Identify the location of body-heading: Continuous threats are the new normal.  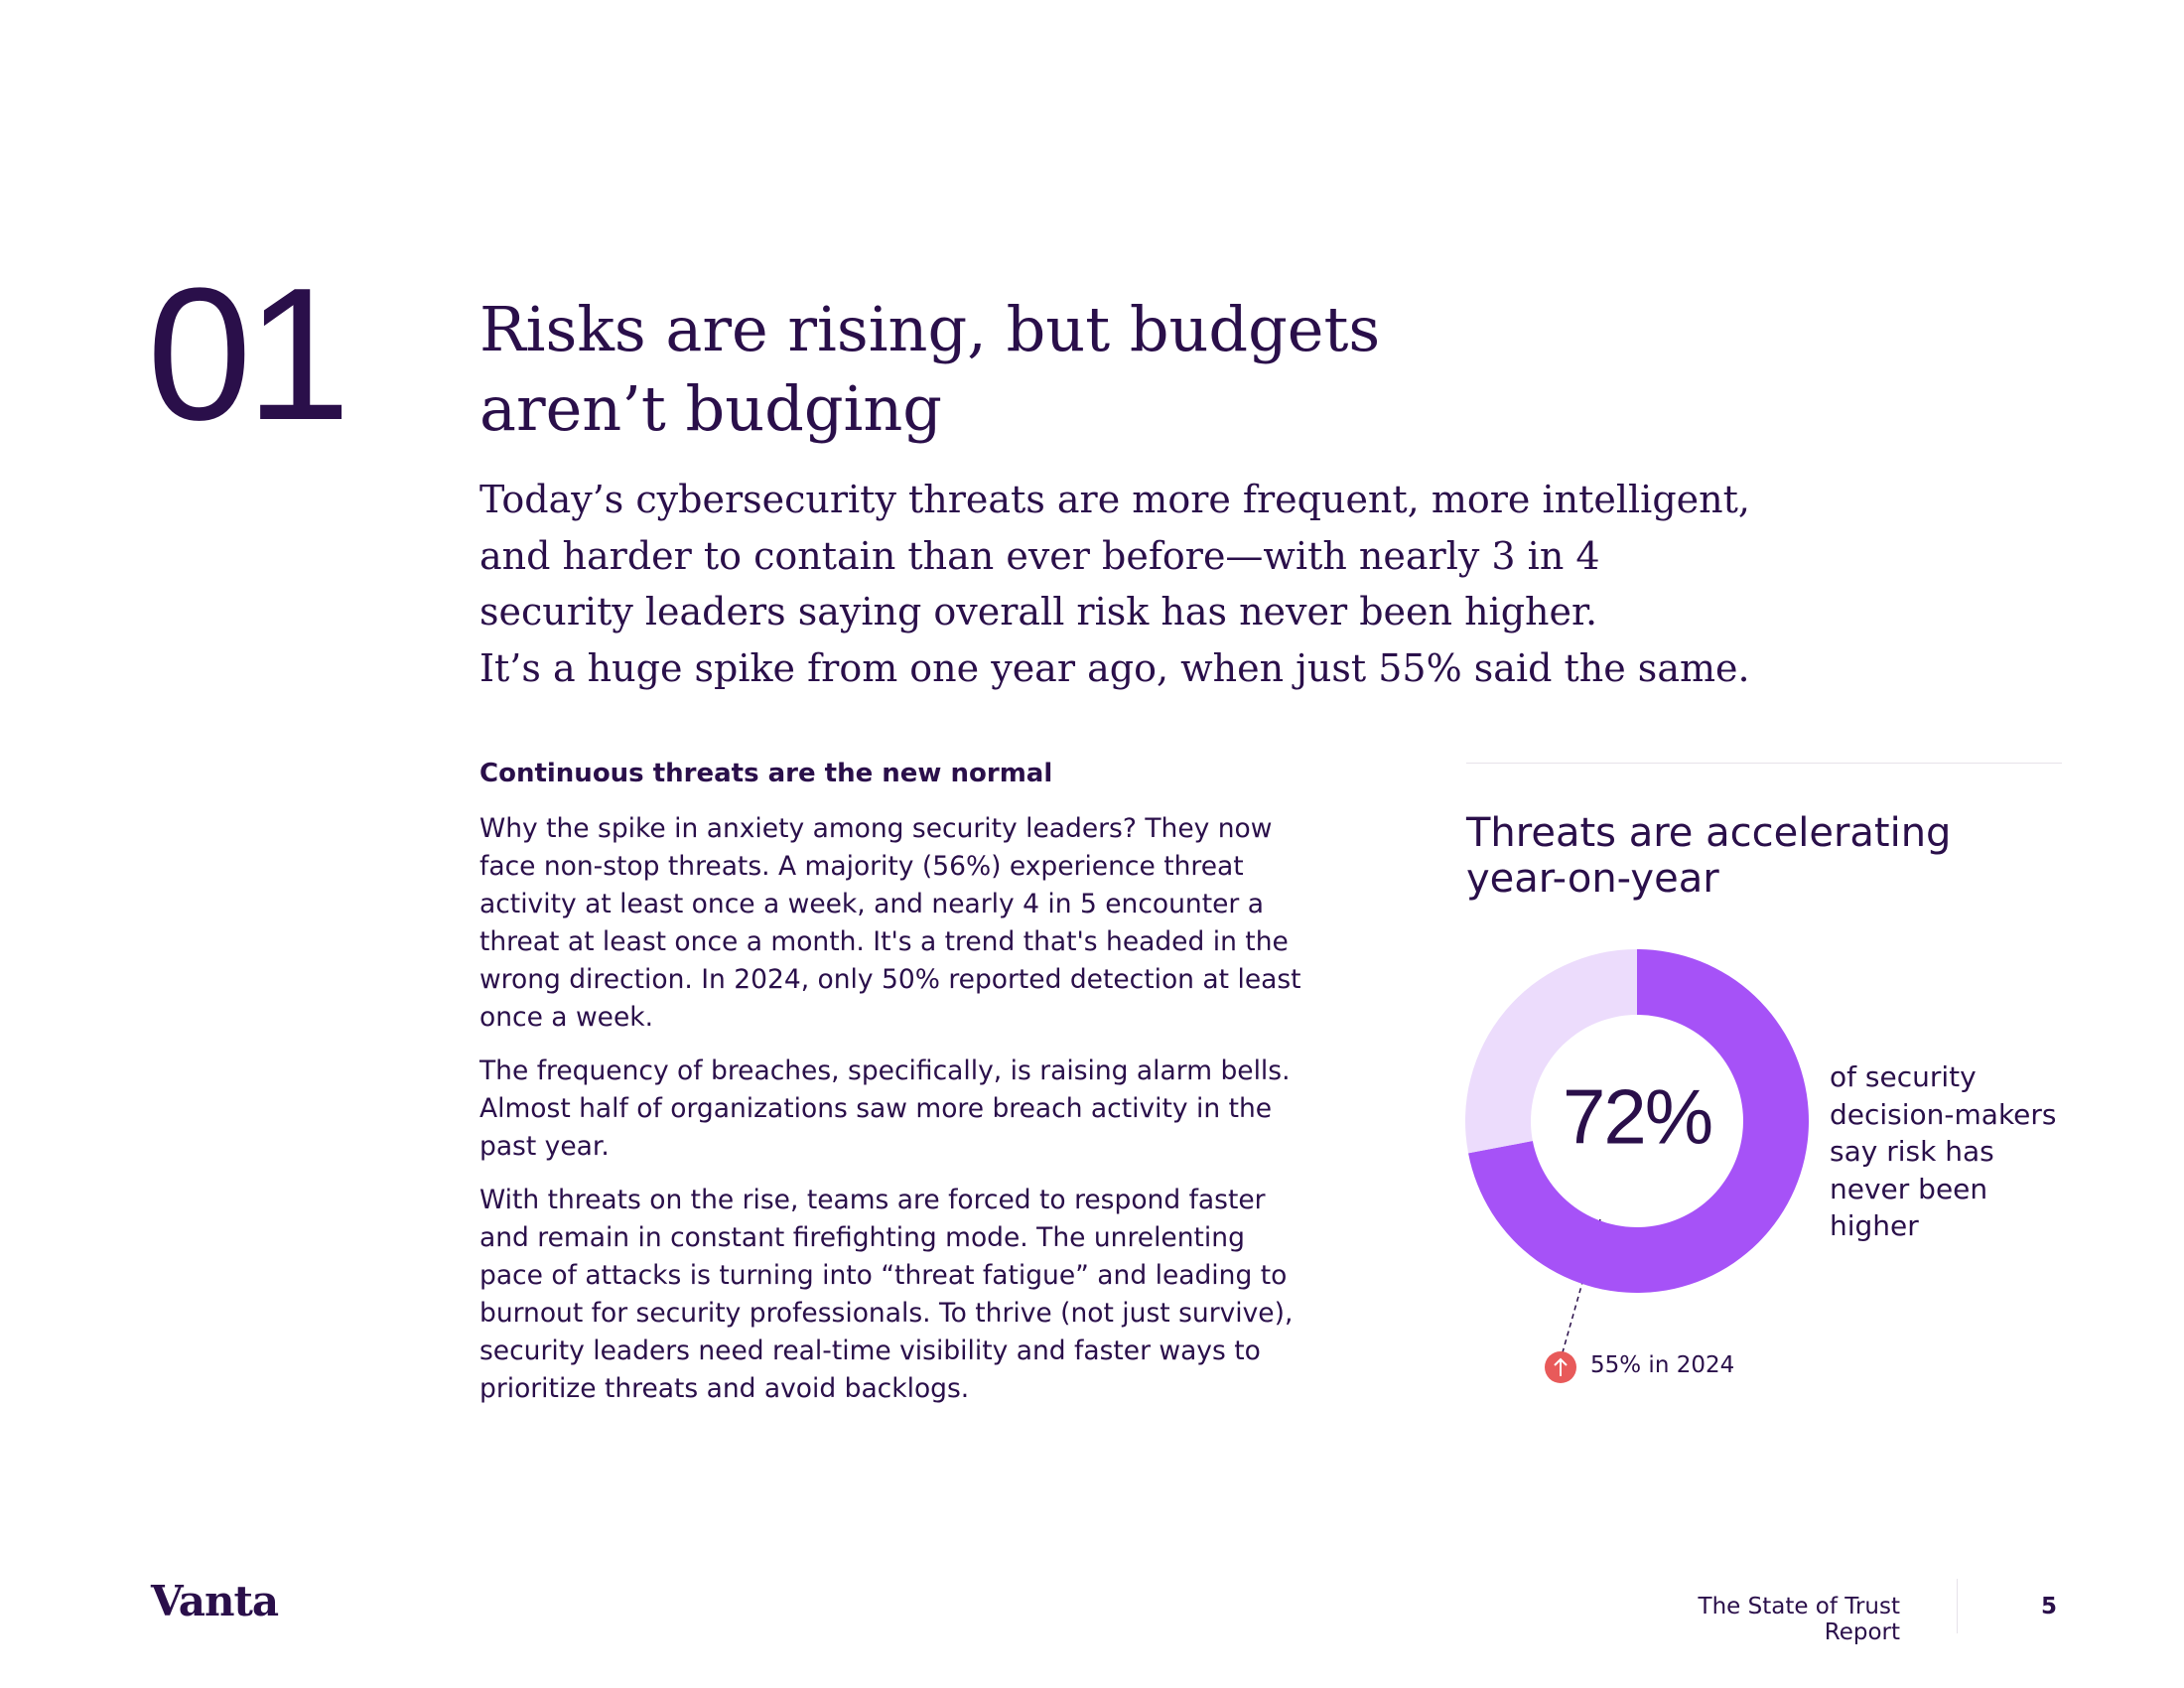
(766, 773).